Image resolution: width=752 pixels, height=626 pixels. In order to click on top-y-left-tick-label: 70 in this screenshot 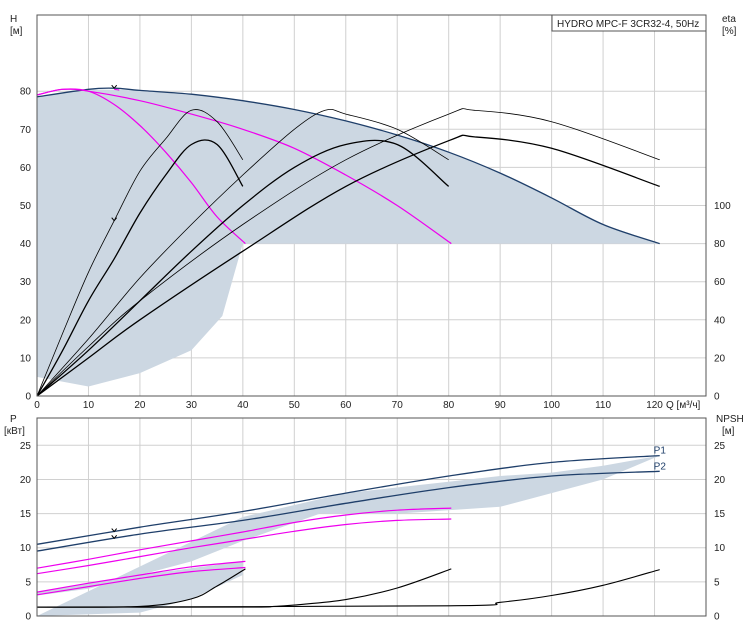, I will do `click(26, 130)`.